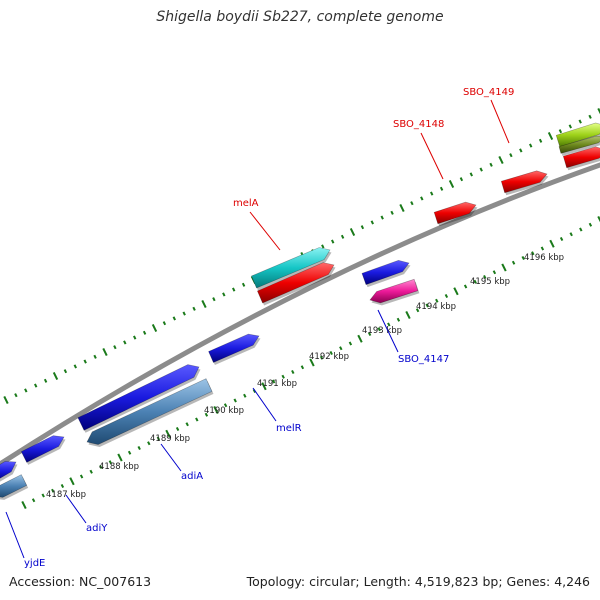  I want to click on scale-label-4191-kbp: 4191 kbp, so click(277, 384).